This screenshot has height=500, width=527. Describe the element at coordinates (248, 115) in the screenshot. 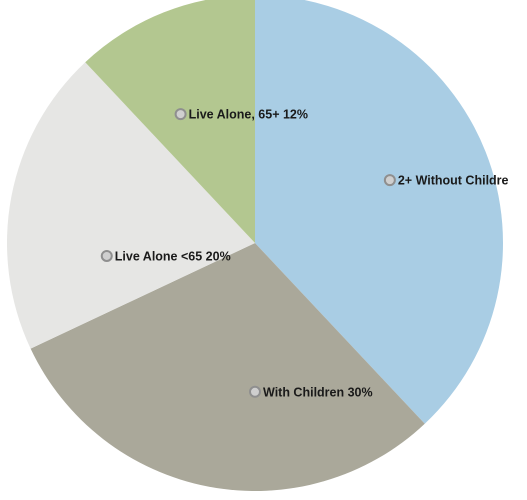

I see `slice-label: Live Alone, 65+ 12%` at that location.